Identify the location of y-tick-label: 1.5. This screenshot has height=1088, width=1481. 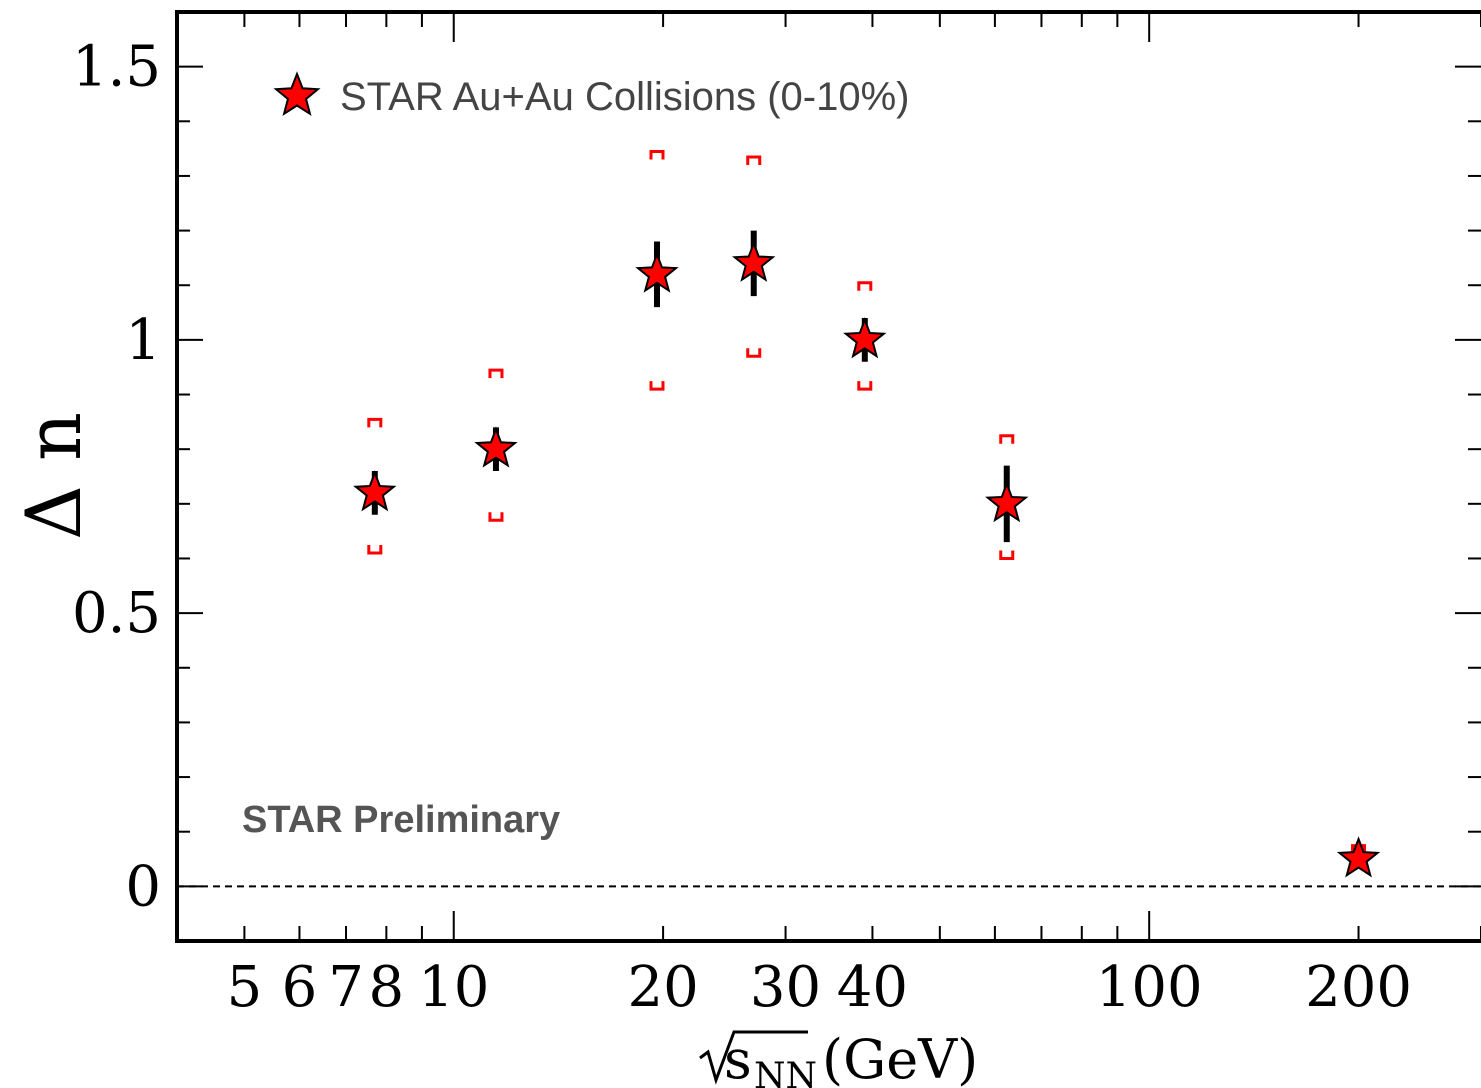
(116, 67).